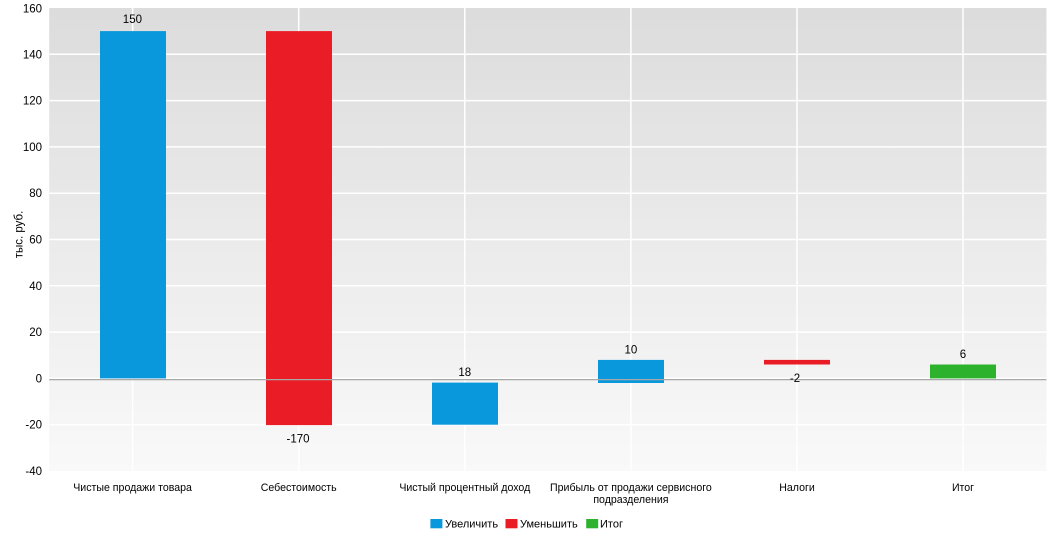 The width and height of the screenshot is (1059, 539). Describe the element at coordinates (471, 525) in the screenshot. I see `svg-text: Увеличить` at that location.